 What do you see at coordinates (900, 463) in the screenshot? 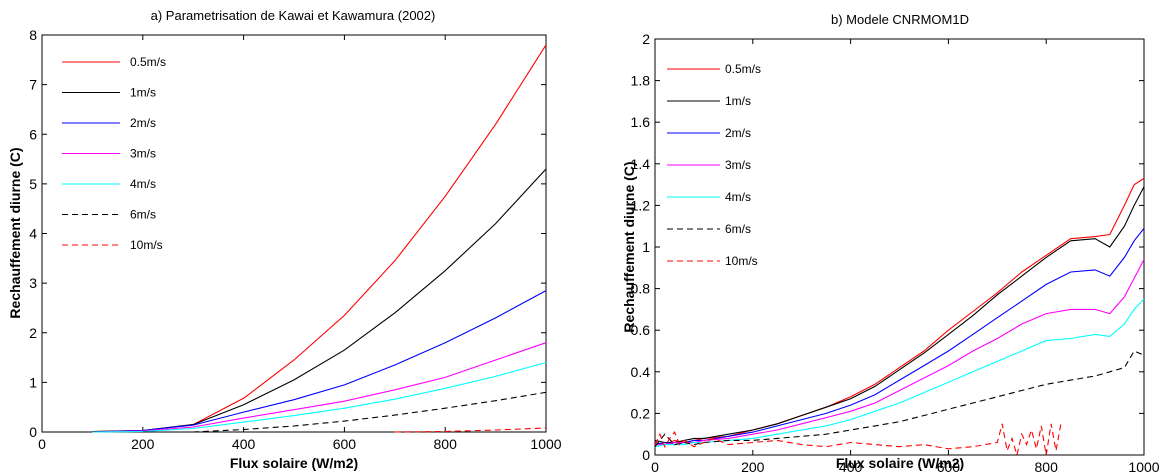
I see `chart-b-xlabel: Flux solaire (W/m2)` at bounding box center [900, 463].